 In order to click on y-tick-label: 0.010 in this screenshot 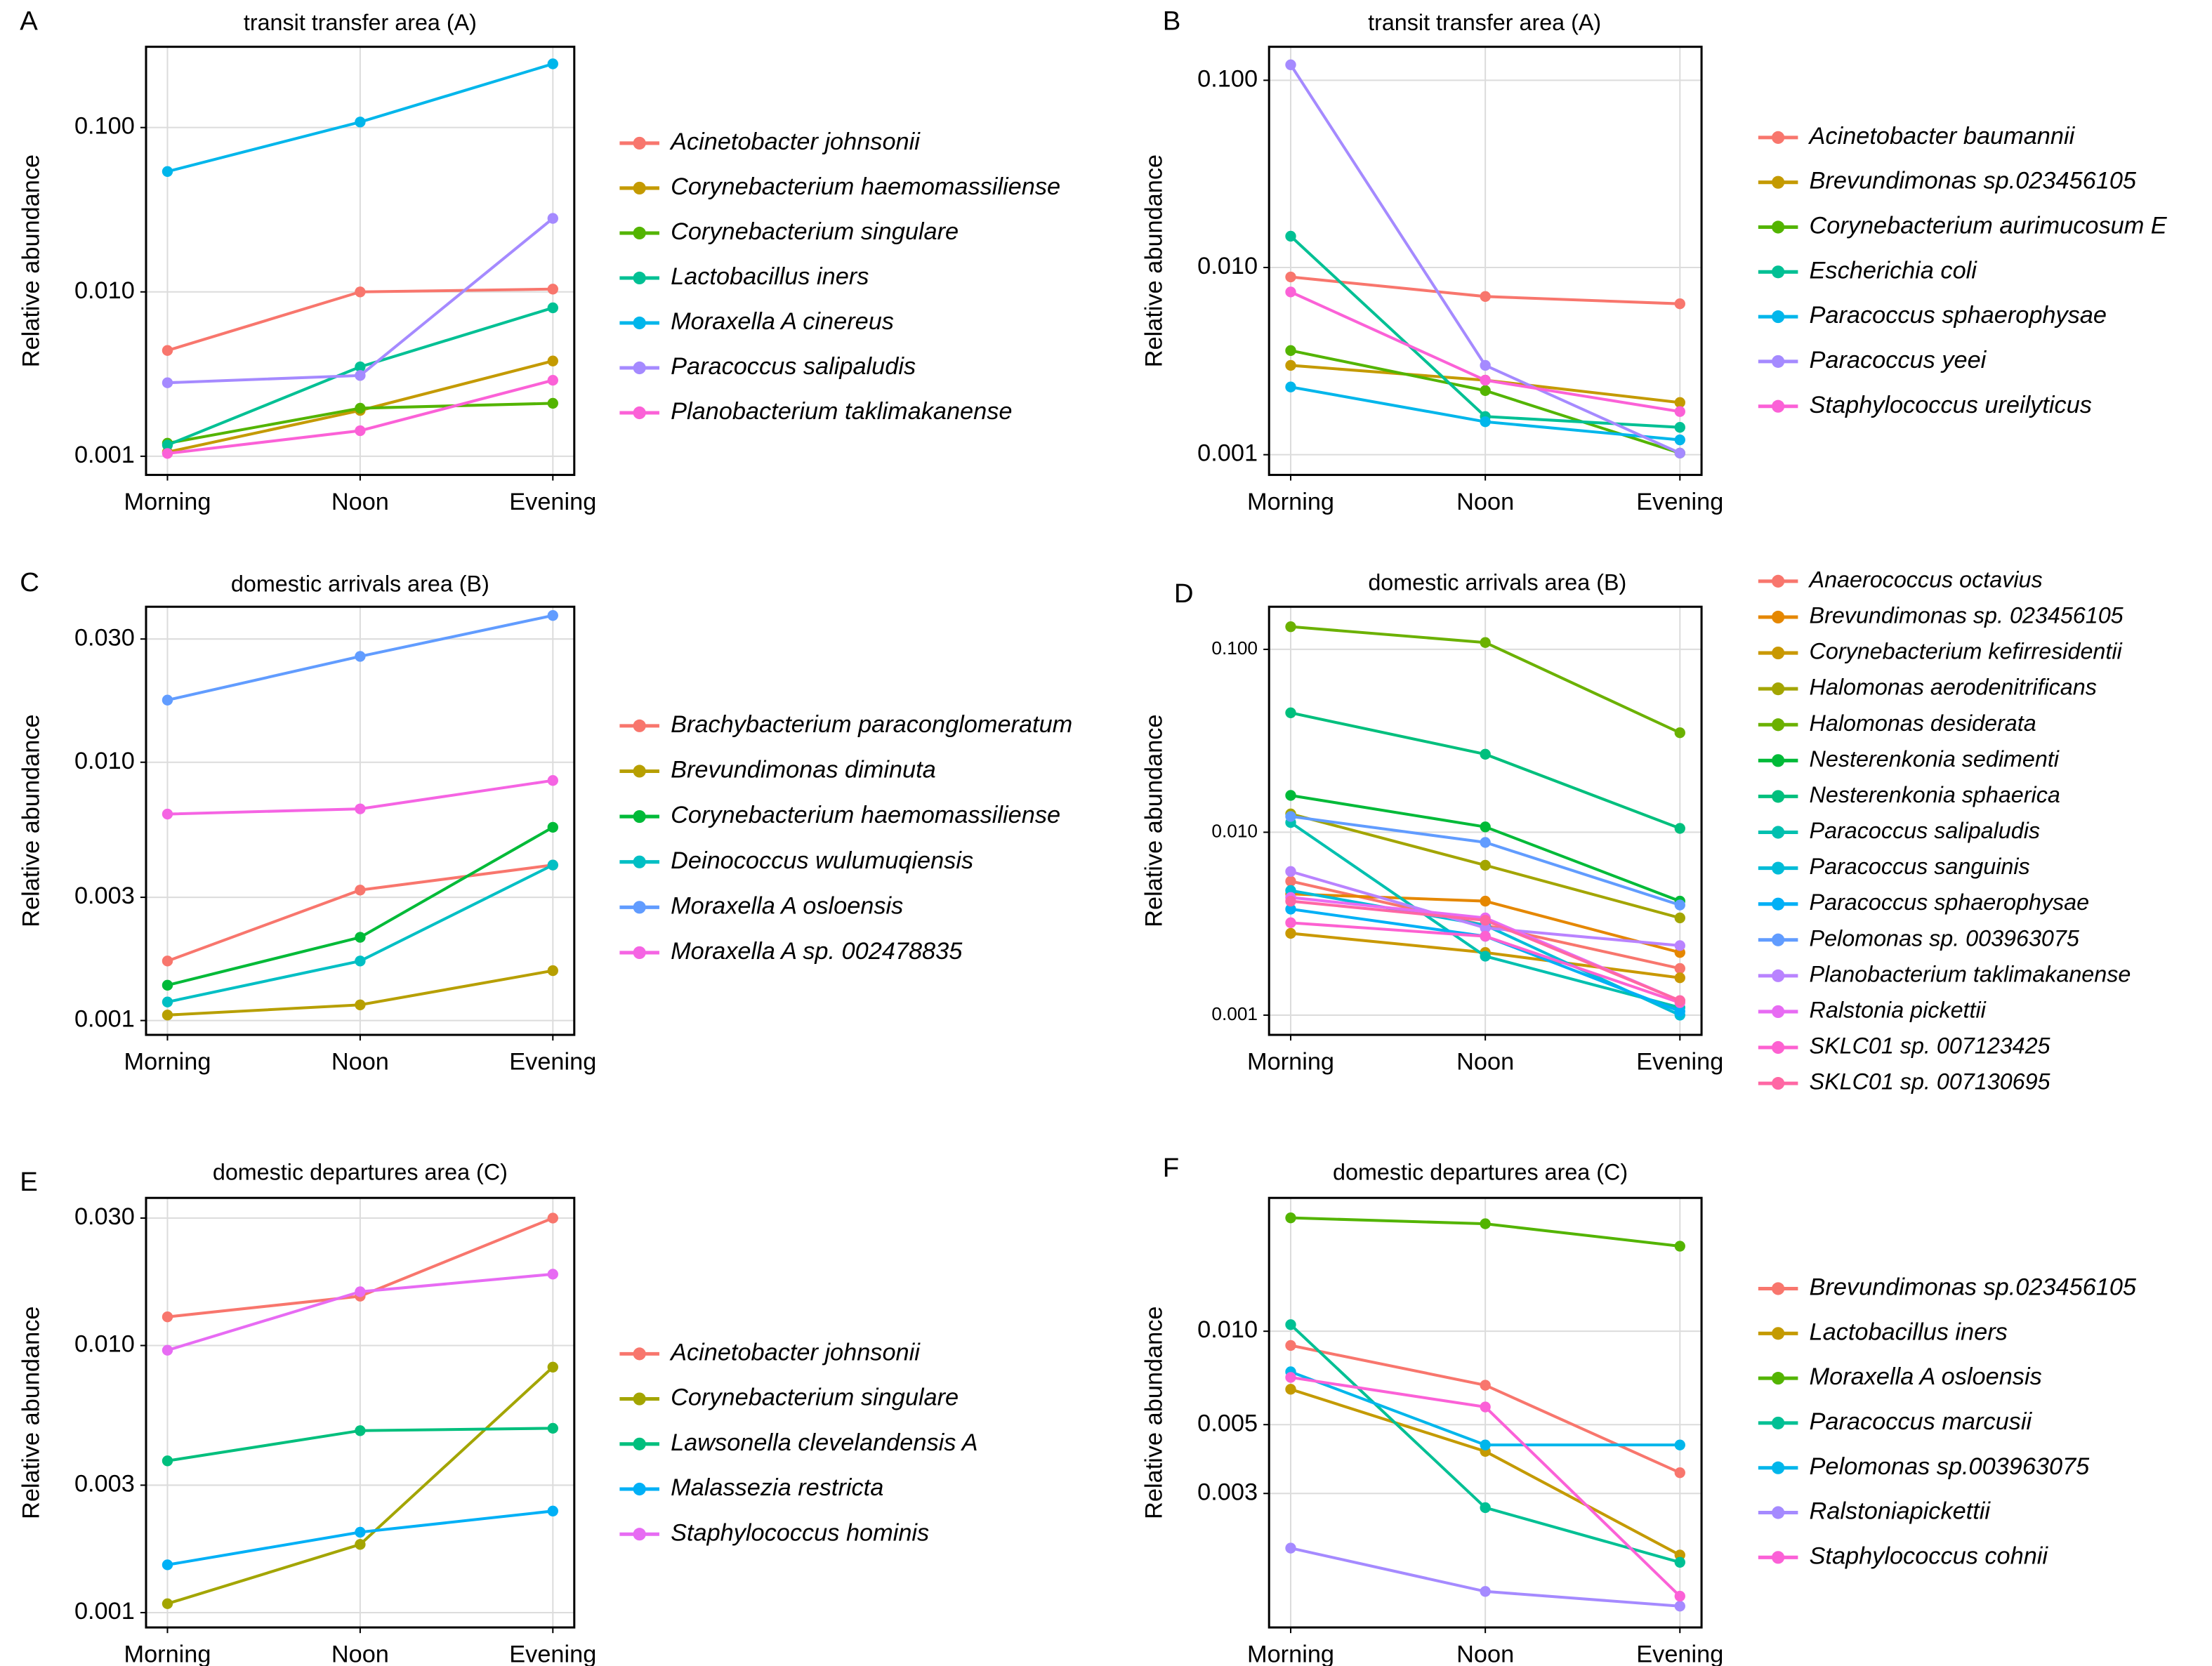, I will do `click(1227, 266)`.